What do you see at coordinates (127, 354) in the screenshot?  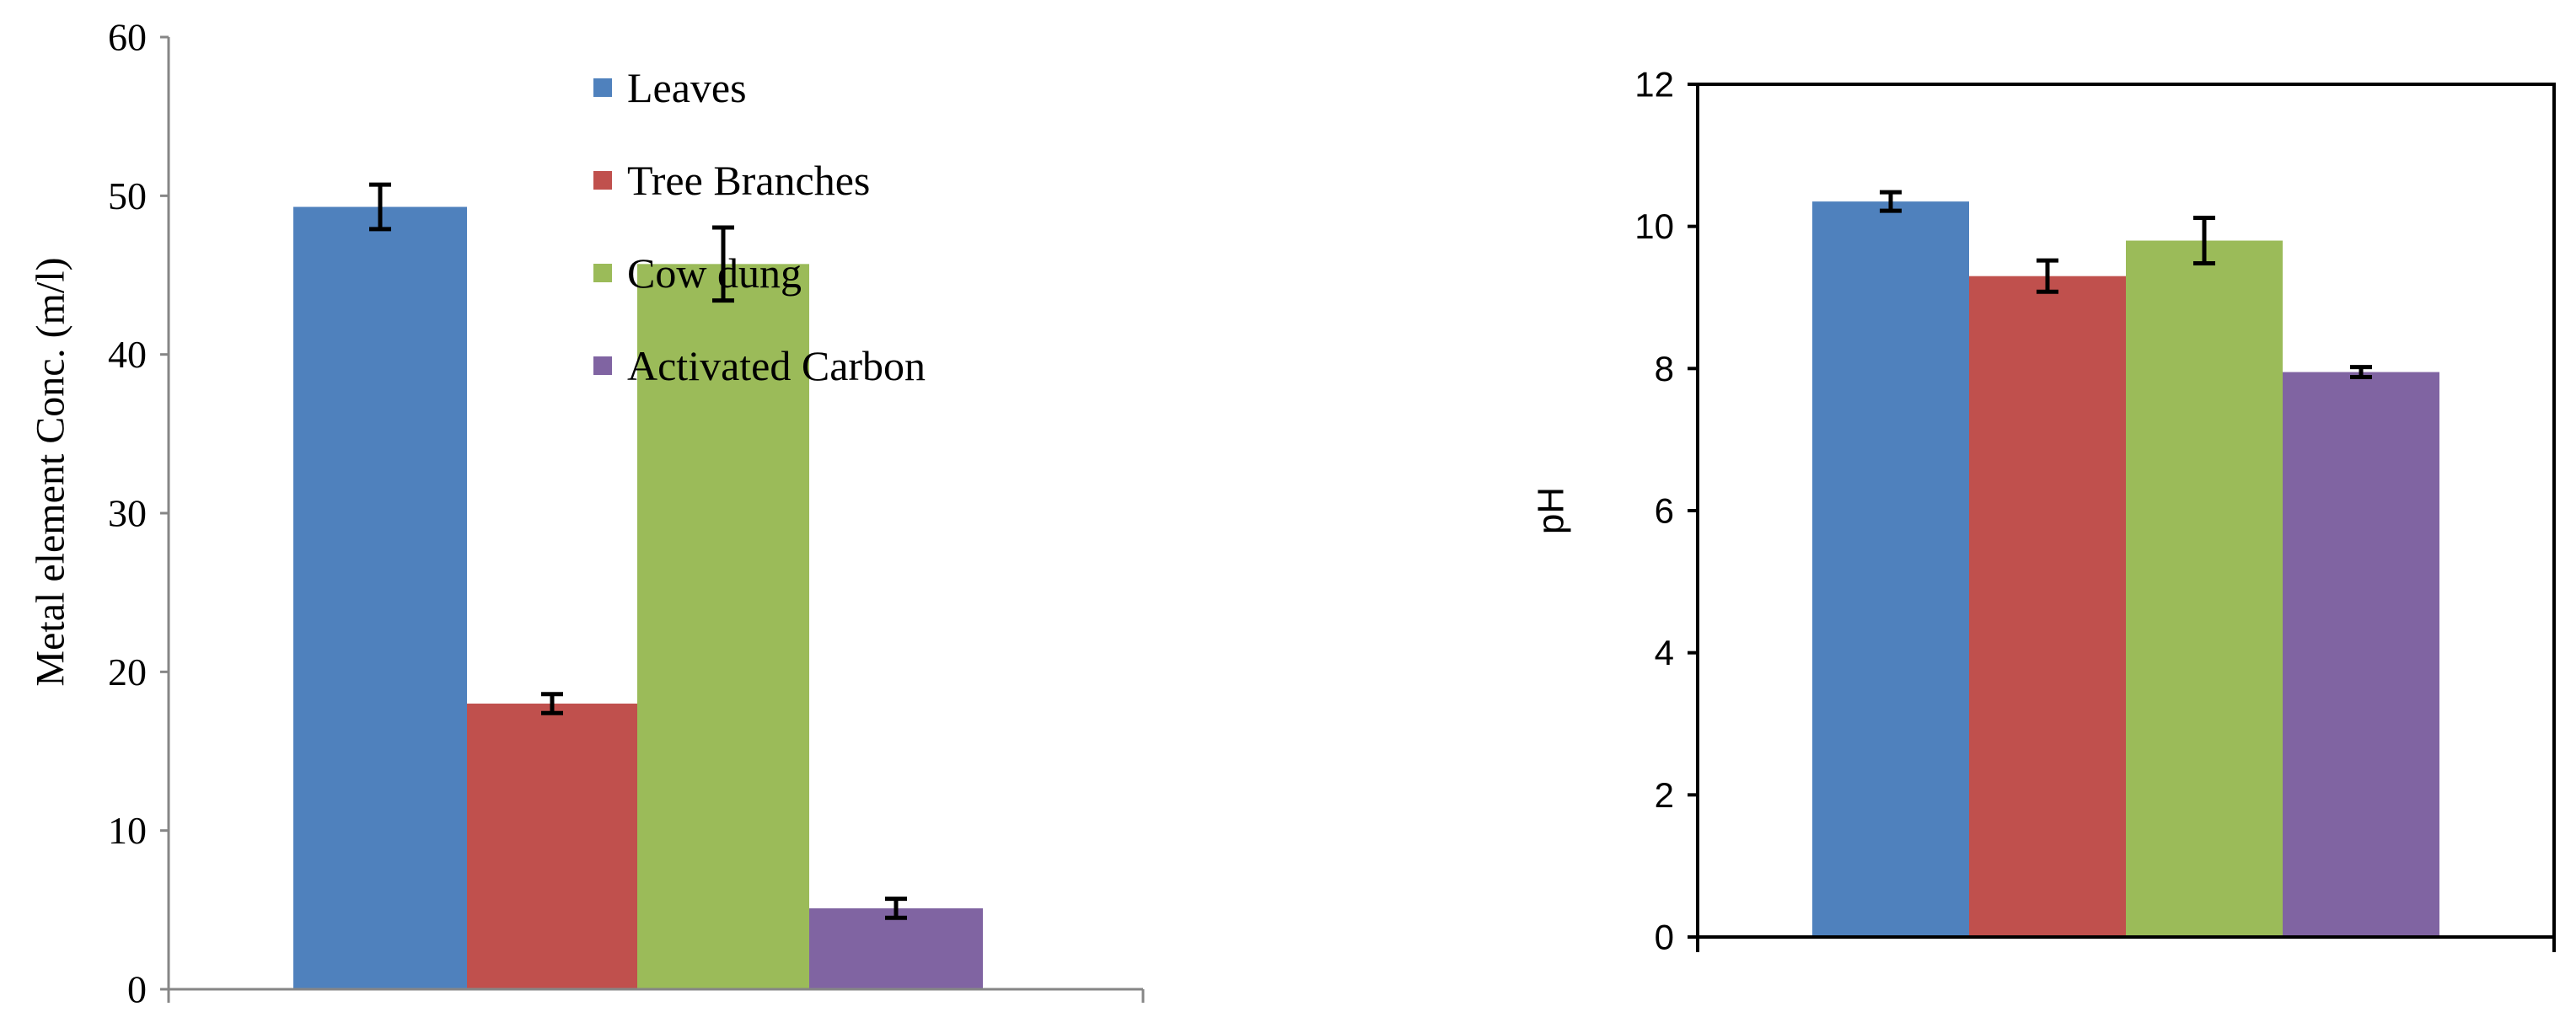 I see `y-tick-label: 40` at bounding box center [127, 354].